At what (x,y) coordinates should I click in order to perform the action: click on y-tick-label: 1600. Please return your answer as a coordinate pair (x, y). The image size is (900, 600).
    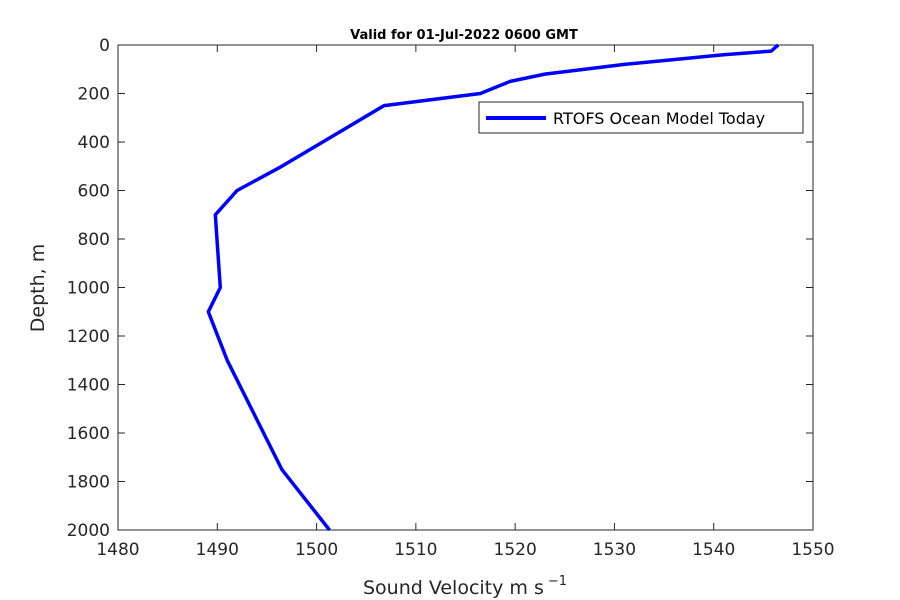
    Looking at the image, I should click on (88, 434).